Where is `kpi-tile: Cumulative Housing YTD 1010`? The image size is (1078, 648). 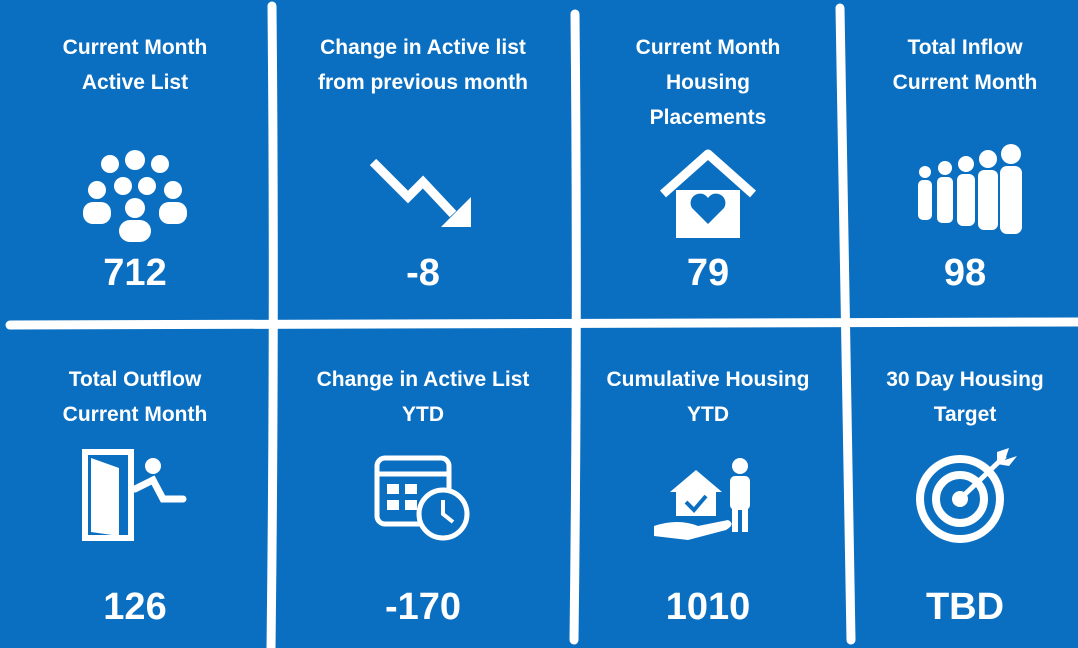 kpi-tile: Cumulative Housing YTD 1010 is located at coordinates (708, 505).